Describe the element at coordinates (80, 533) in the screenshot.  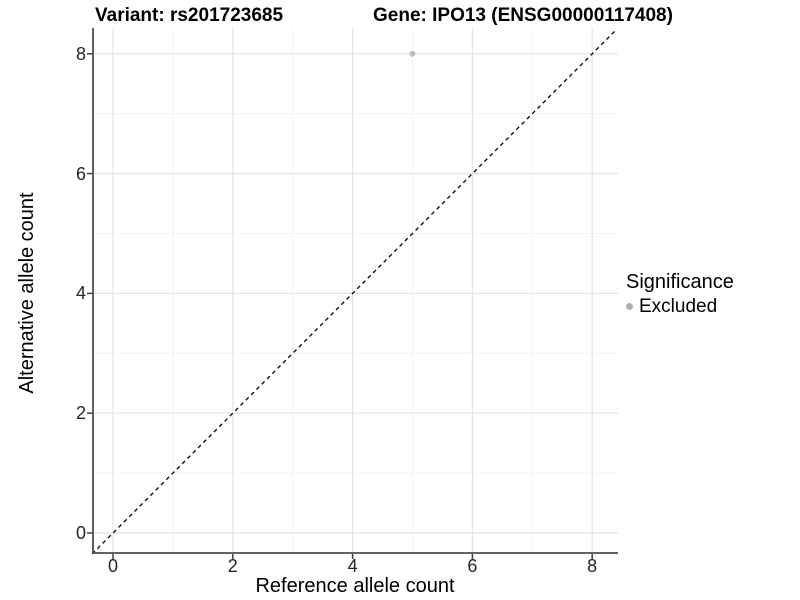
I see `y-tick-label: 0` at that location.